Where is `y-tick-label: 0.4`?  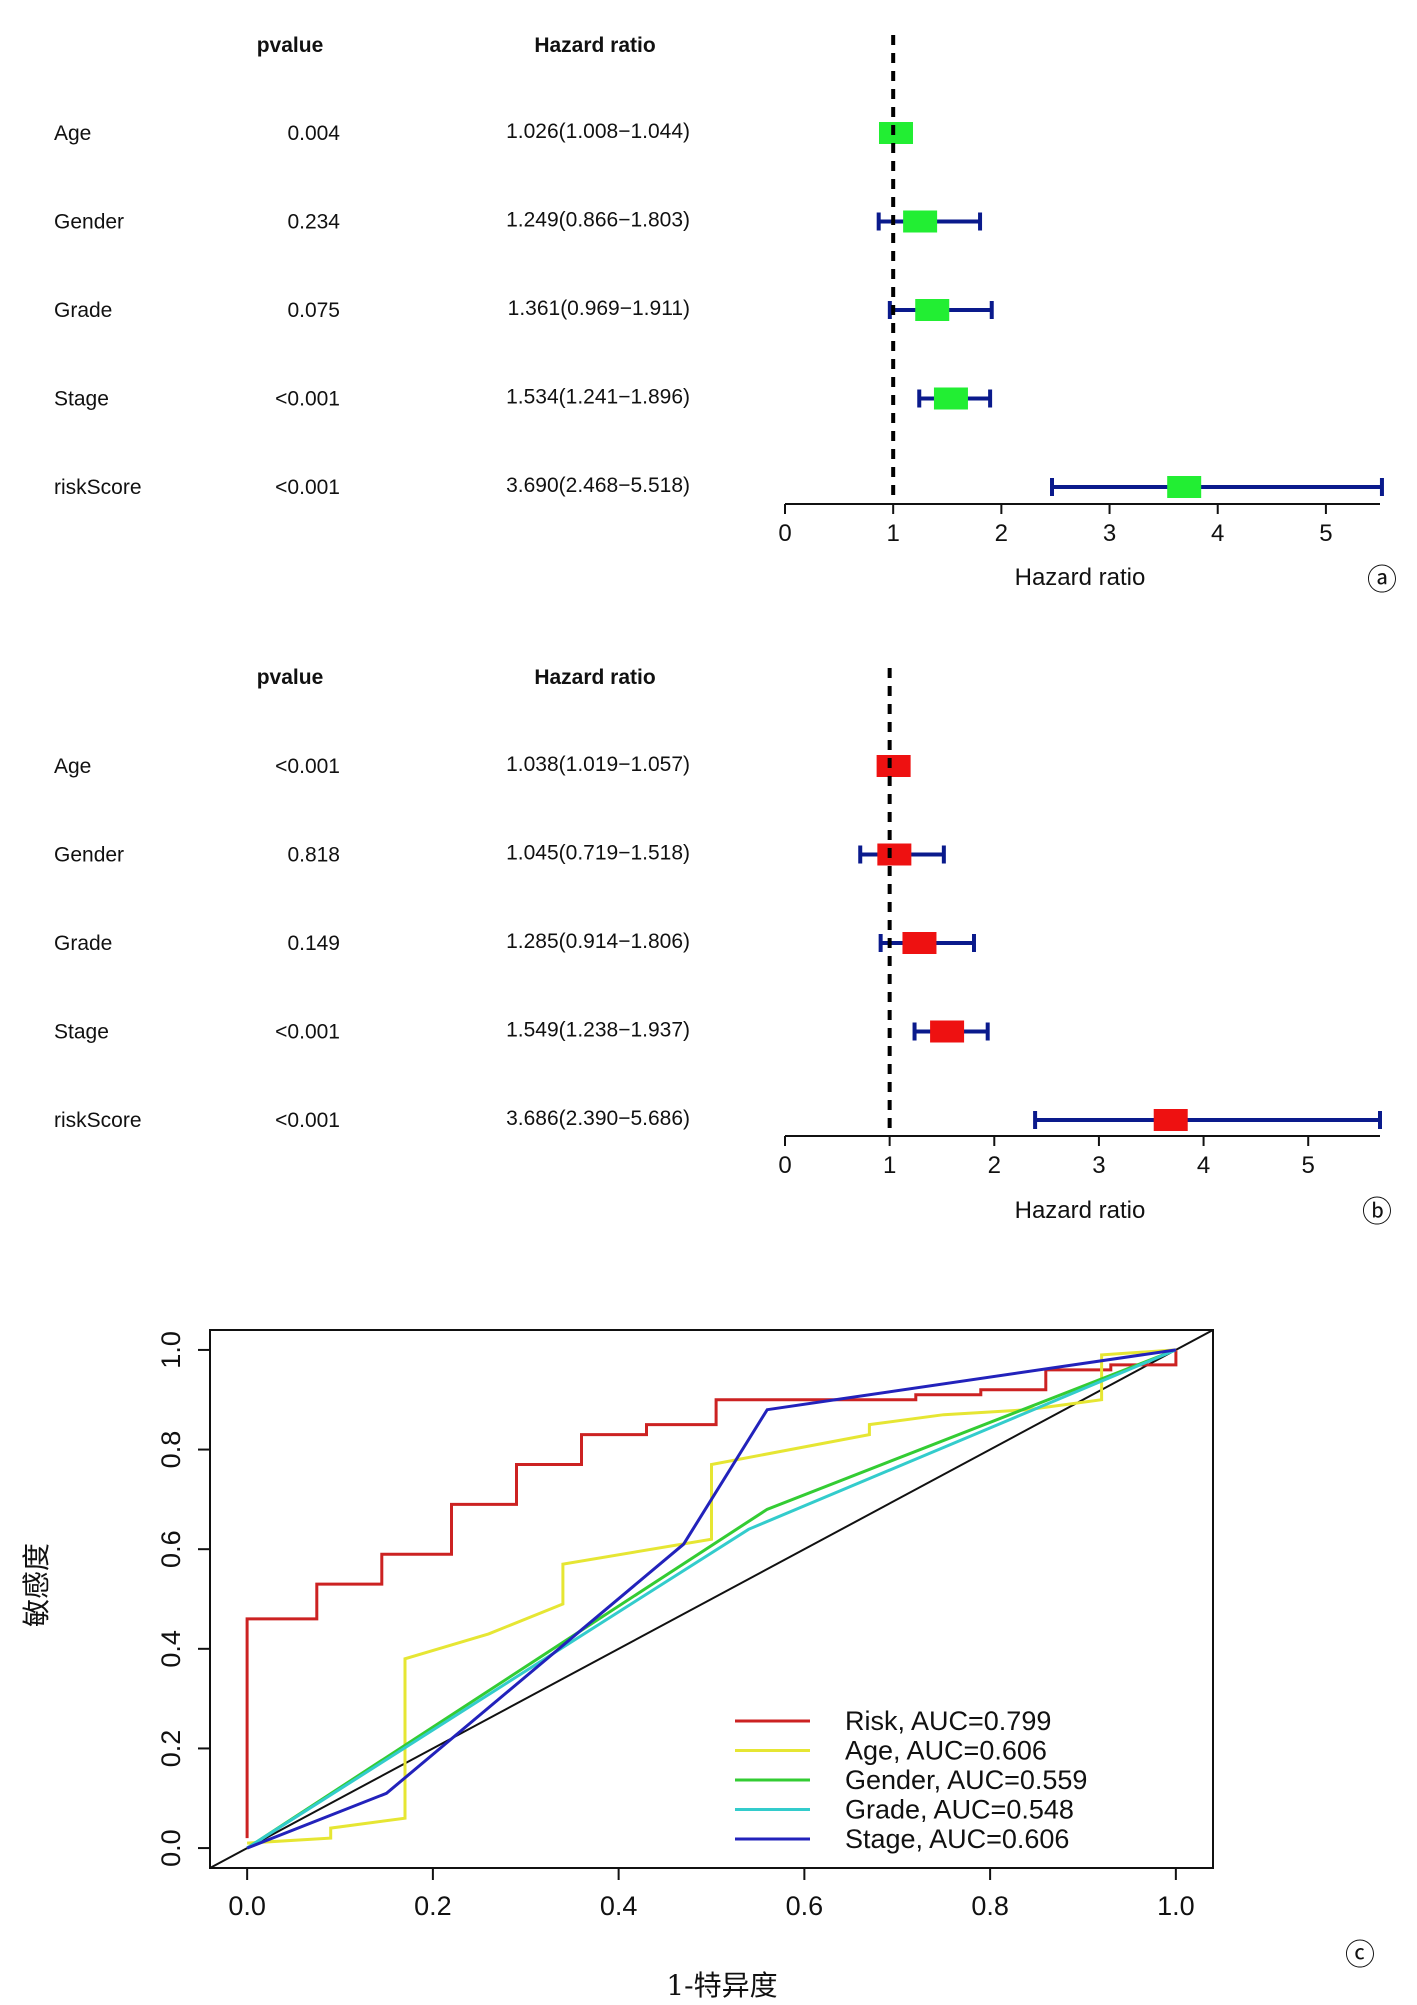
y-tick-label: 0.4 is located at coordinates (171, 1649).